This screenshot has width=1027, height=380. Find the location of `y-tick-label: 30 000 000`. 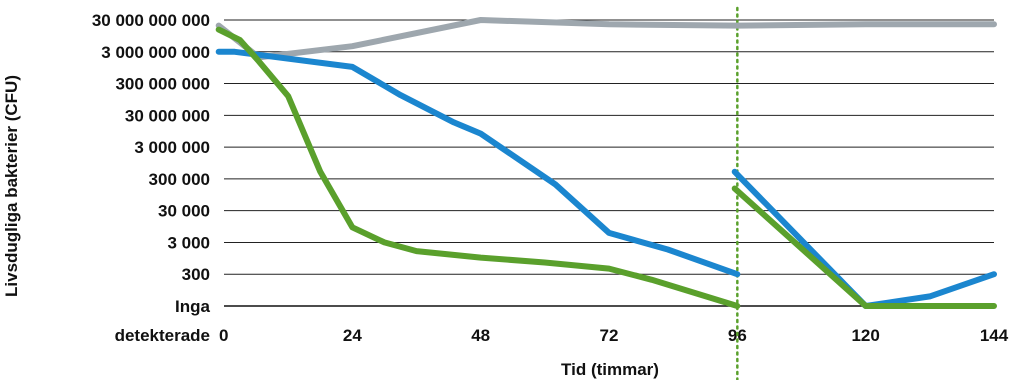

y-tick-label: 30 000 000 is located at coordinates (167, 115).